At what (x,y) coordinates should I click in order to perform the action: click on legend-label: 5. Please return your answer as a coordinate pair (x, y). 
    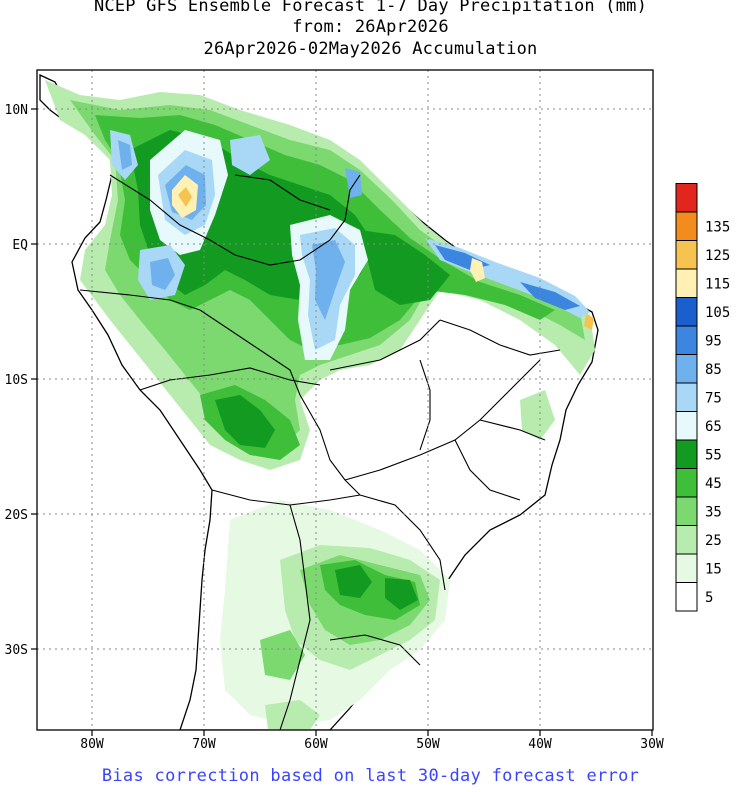
    Looking at the image, I should click on (709, 598).